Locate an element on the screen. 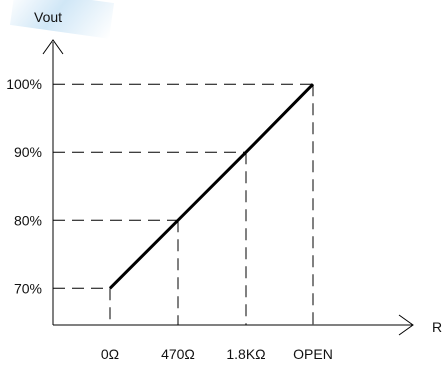 This screenshot has width=447, height=365. x-tick-label: 470Ω is located at coordinates (178, 354).